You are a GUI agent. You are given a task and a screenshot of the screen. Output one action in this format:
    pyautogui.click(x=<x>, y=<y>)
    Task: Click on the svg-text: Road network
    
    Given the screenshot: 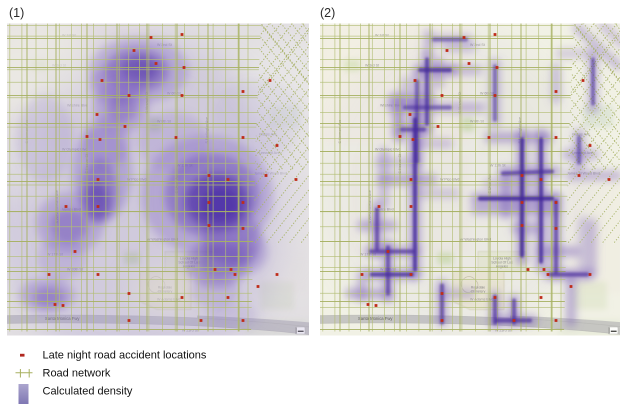 What is the action you would take?
    pyautogui.click(x=77, y=373)
    